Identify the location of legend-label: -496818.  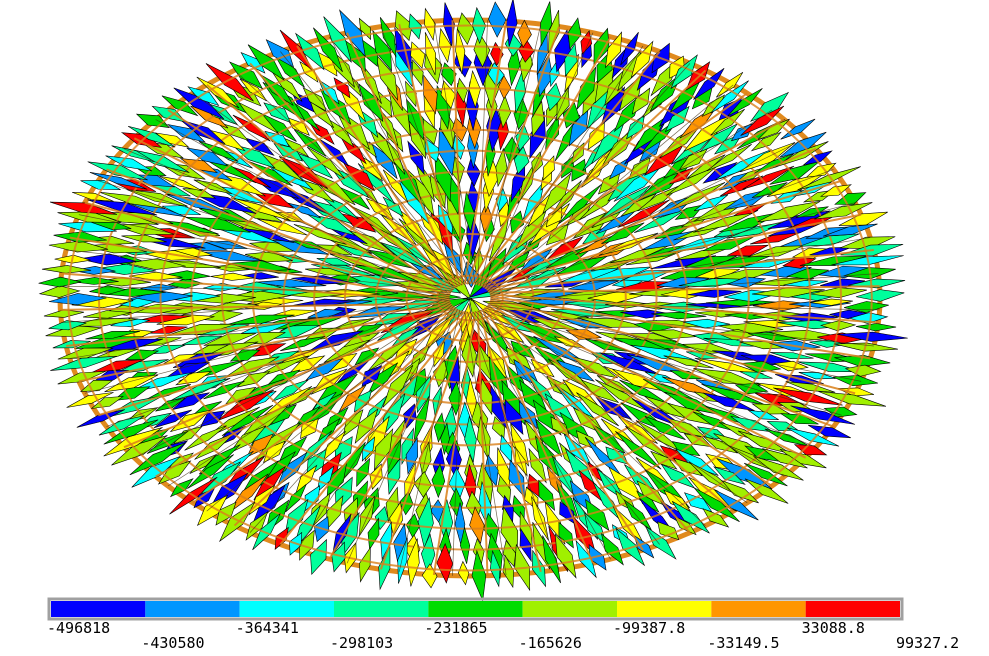
(78, 628).